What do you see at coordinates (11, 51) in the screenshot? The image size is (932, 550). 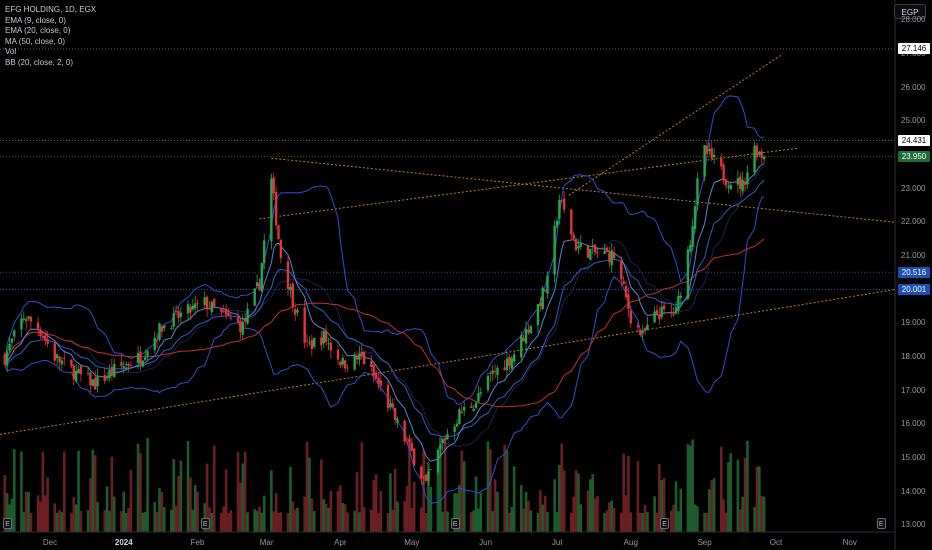 I see `legend-vol: Vol` at bounding box center [11, 51].